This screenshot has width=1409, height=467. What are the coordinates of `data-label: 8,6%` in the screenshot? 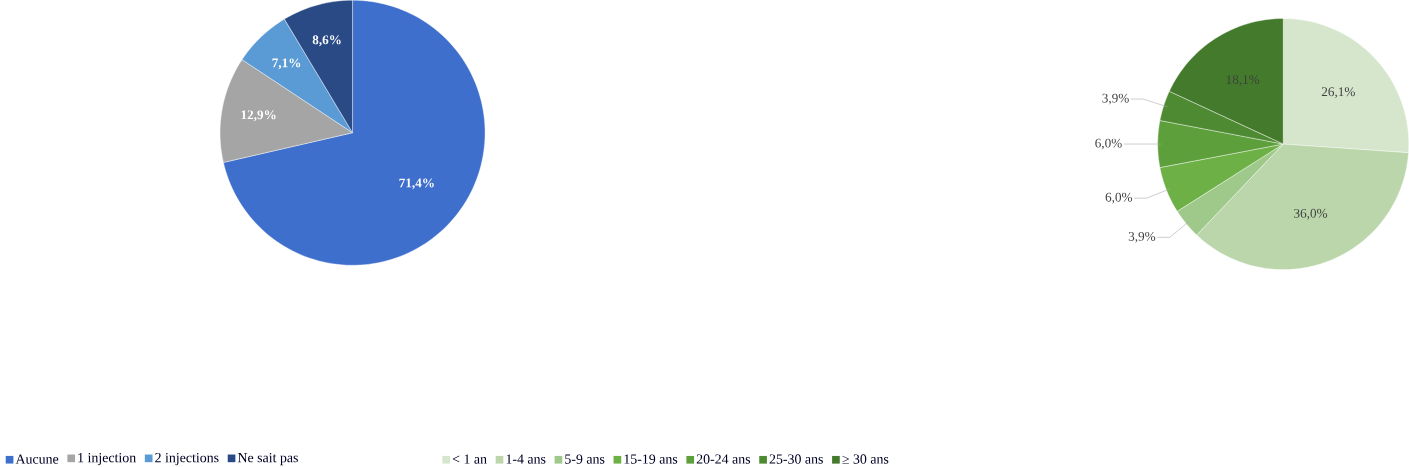 It's located at (326, 41).